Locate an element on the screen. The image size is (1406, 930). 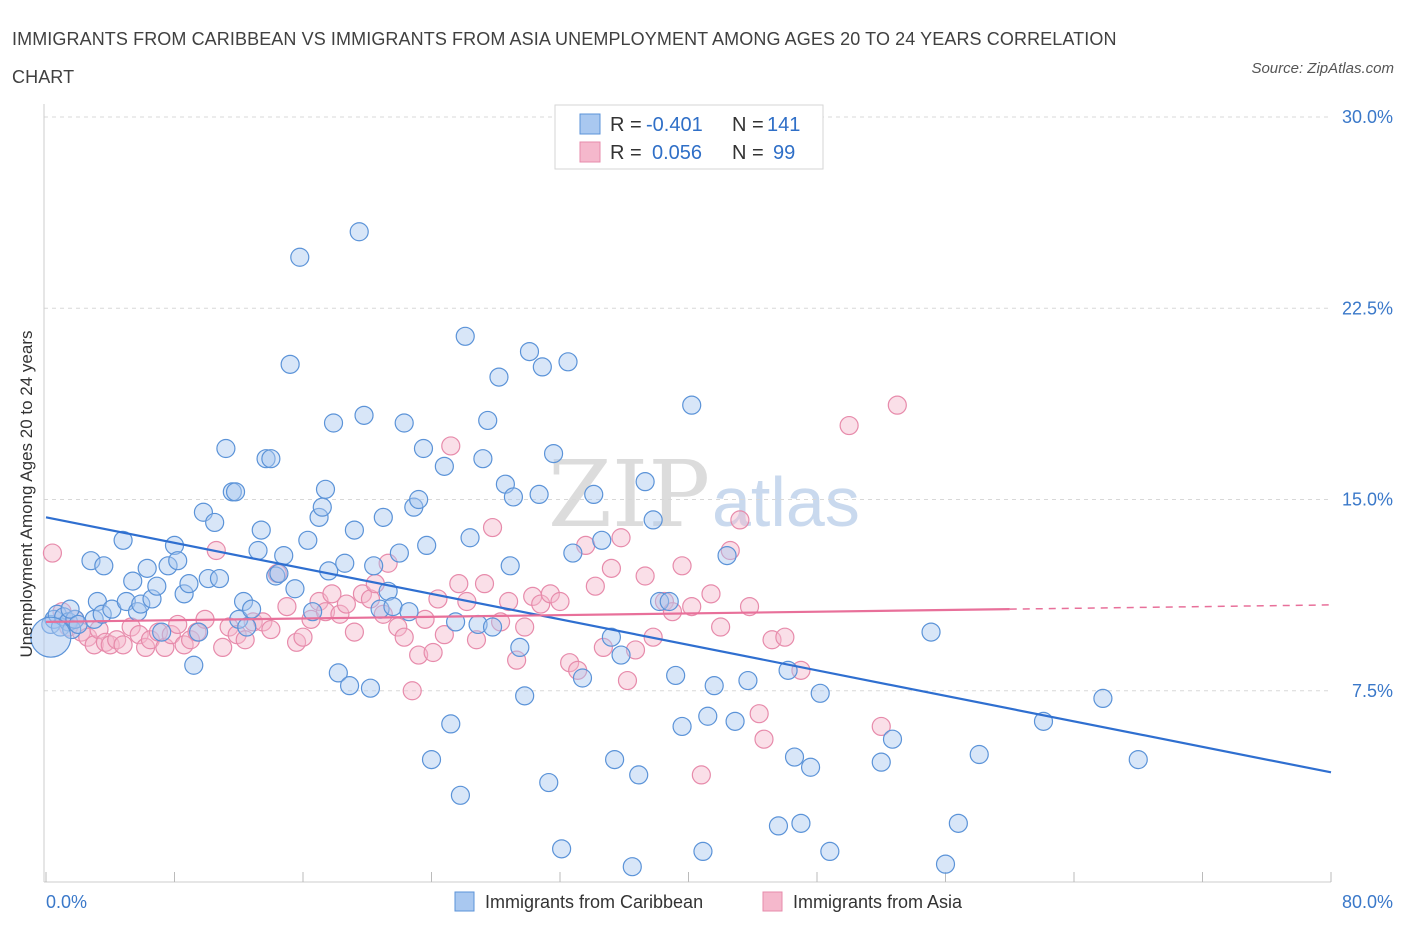
bottom-legend-label-caribbean: Immigrants from Caribbean is located at coordinates (594, 902).